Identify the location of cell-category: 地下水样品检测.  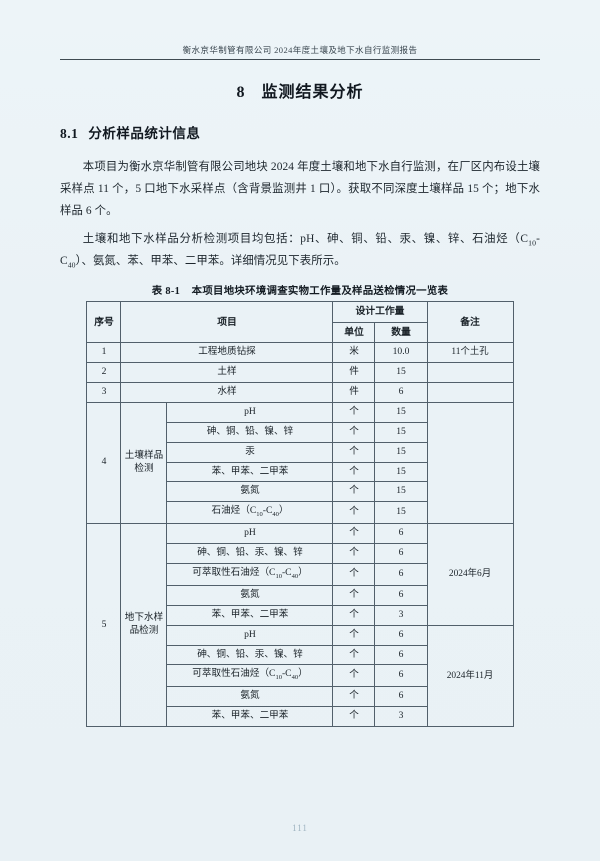
(144, 625).